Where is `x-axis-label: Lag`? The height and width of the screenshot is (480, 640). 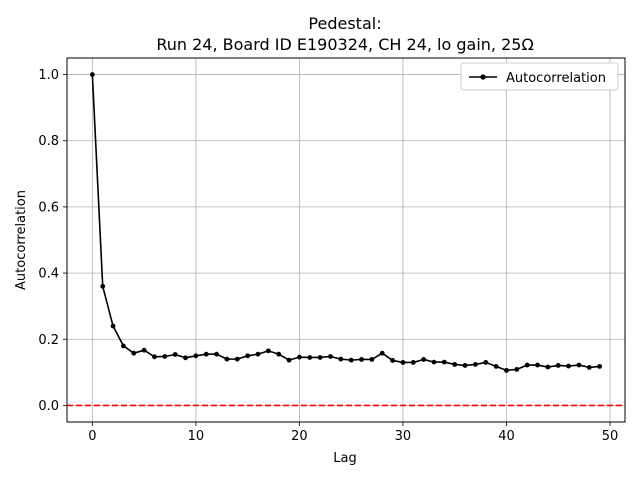 x-axis-label: Lag is located at coordinates (344, 458).